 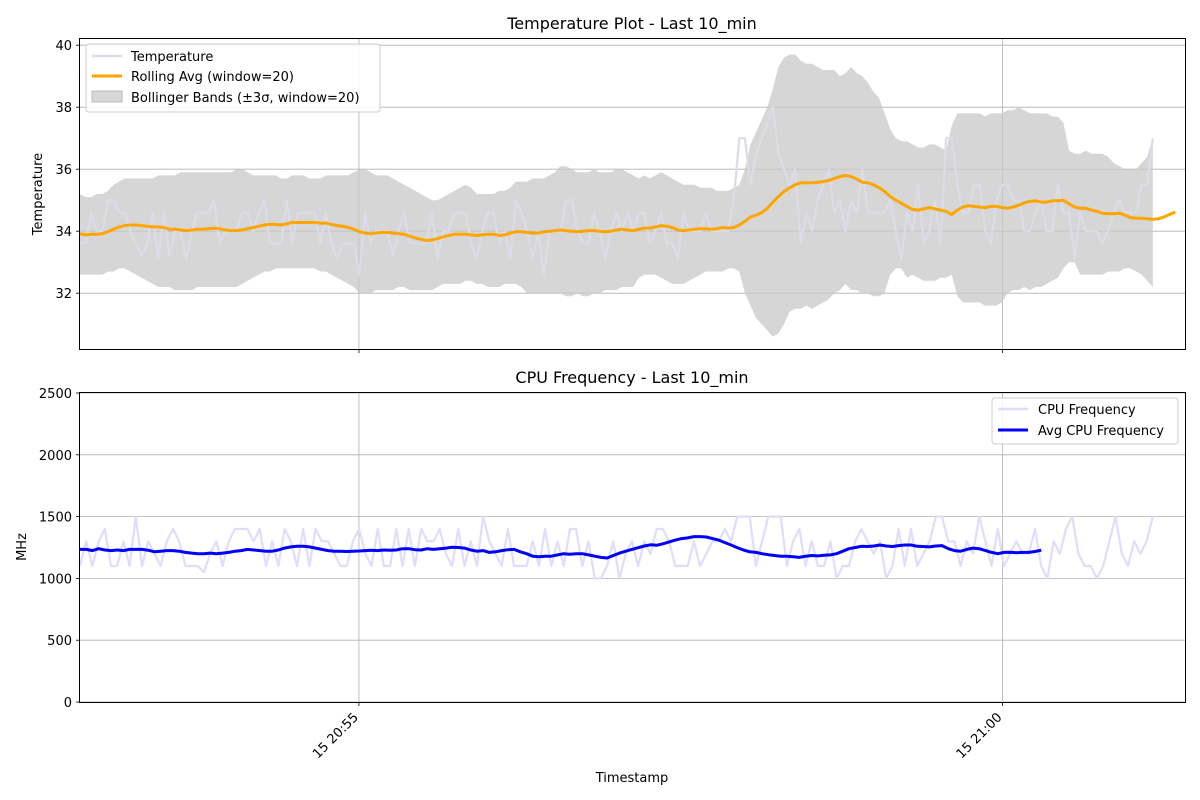 I want to click on temperature-legend-box, so click(x=233, y=78).